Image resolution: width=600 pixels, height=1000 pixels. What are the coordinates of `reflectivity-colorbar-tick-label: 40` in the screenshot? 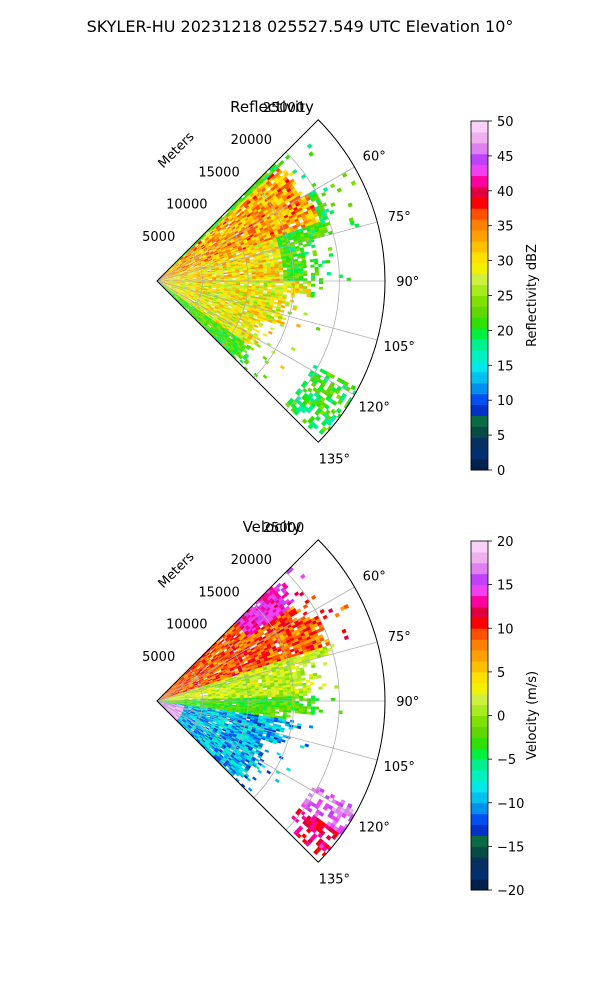 It's located at (505, 192).